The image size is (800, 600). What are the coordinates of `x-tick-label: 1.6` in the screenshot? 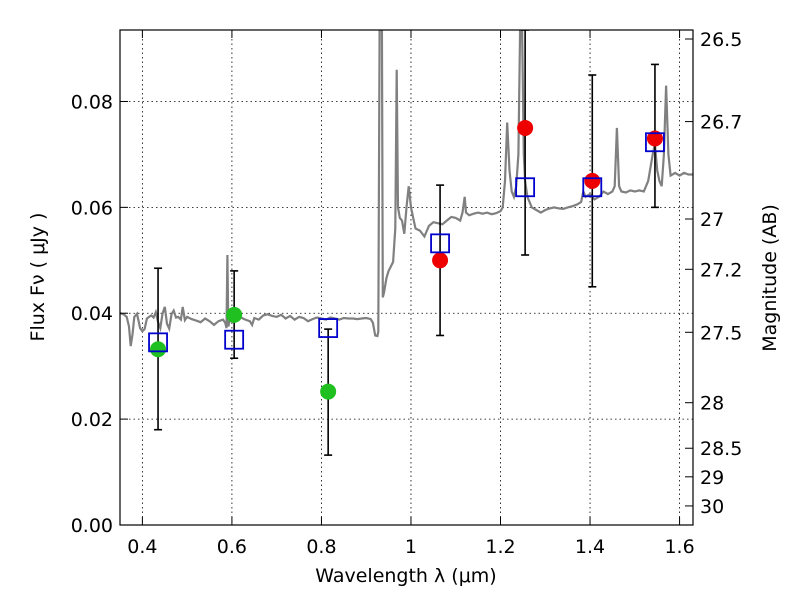 It's located at (679, 547).